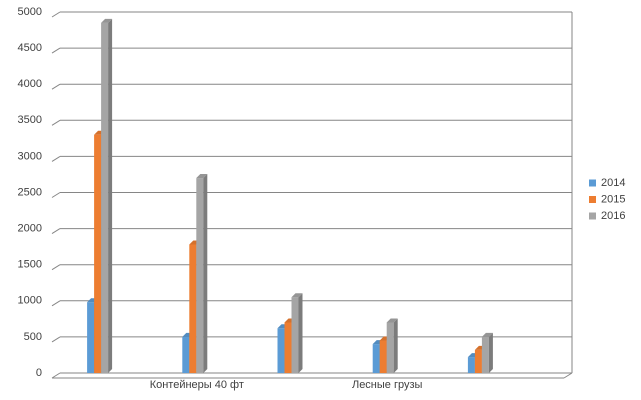 The height and width of the screenshot is (400, 641). Describe the element at coordinates (613, 183) in the screenshot. I see `legend-label: 2014` at that location.